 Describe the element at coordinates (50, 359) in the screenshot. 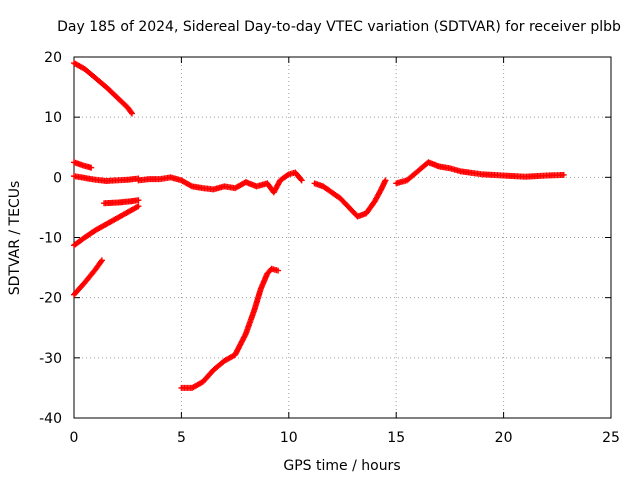

I see `y-tick-label: -30` at that location.